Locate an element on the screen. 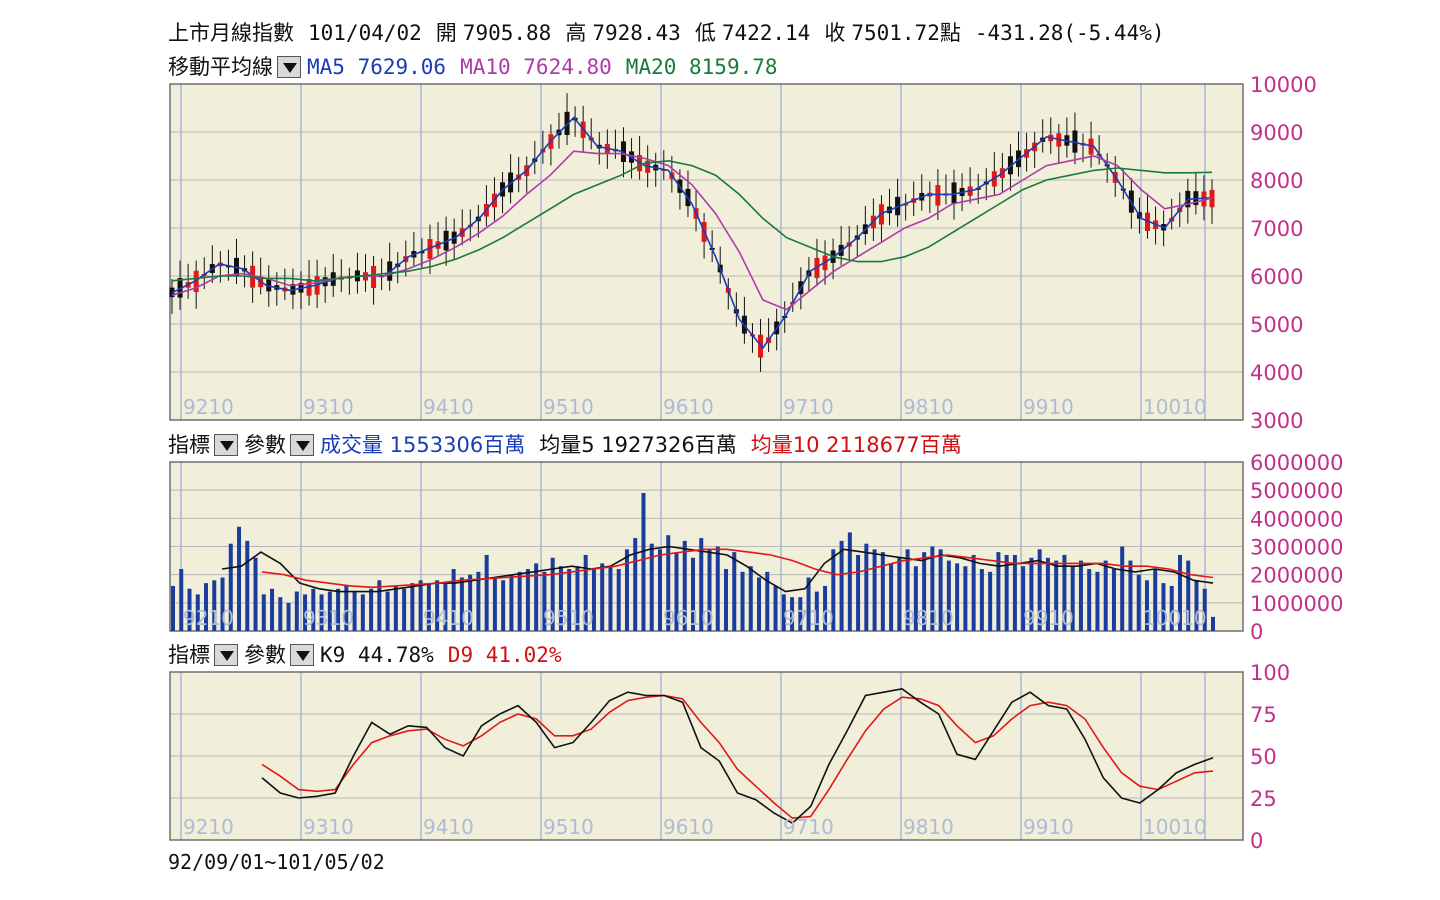  volume-x-tick-label: 9710 is located at coordinates (808, 618).